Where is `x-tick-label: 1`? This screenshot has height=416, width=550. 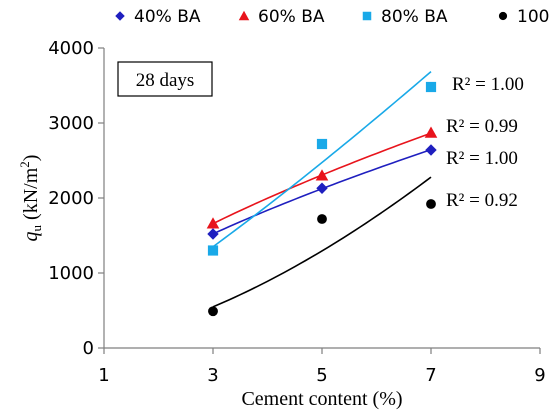 x-tick-label: 1 is located at coordinates (103, 375).